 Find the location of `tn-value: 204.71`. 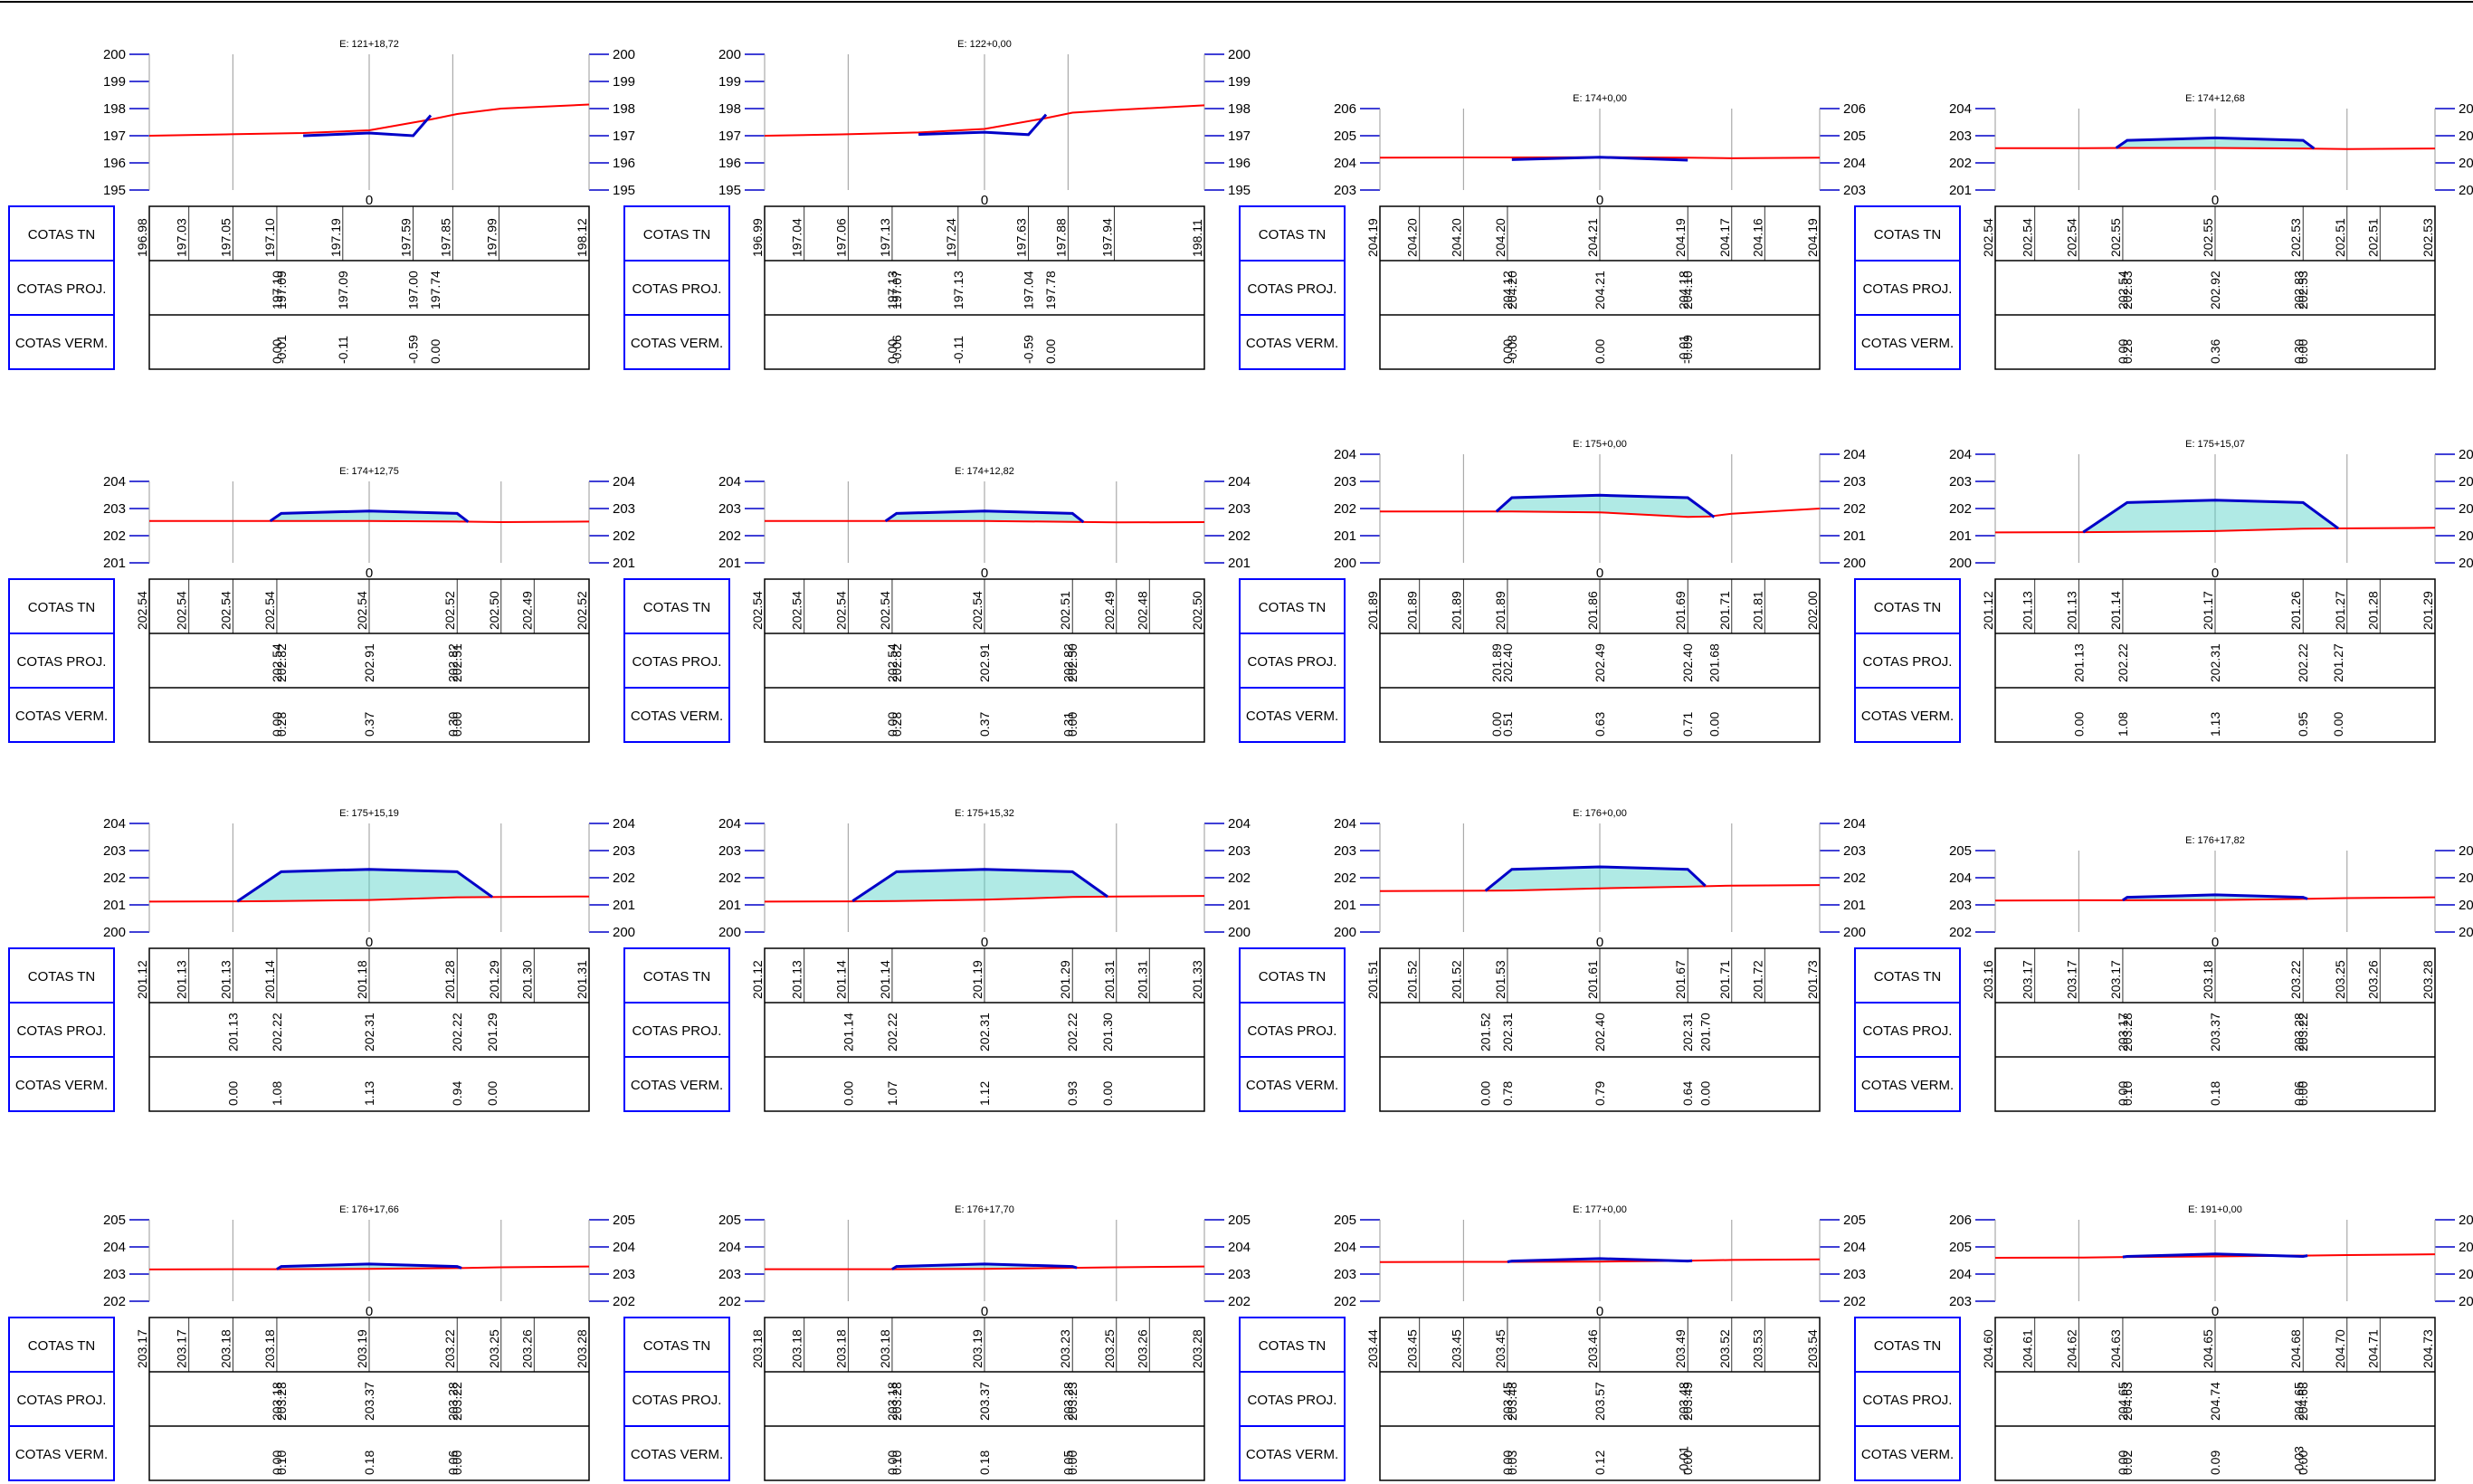

tn-value: 204.71 is located at coordinates (2372, 1348).